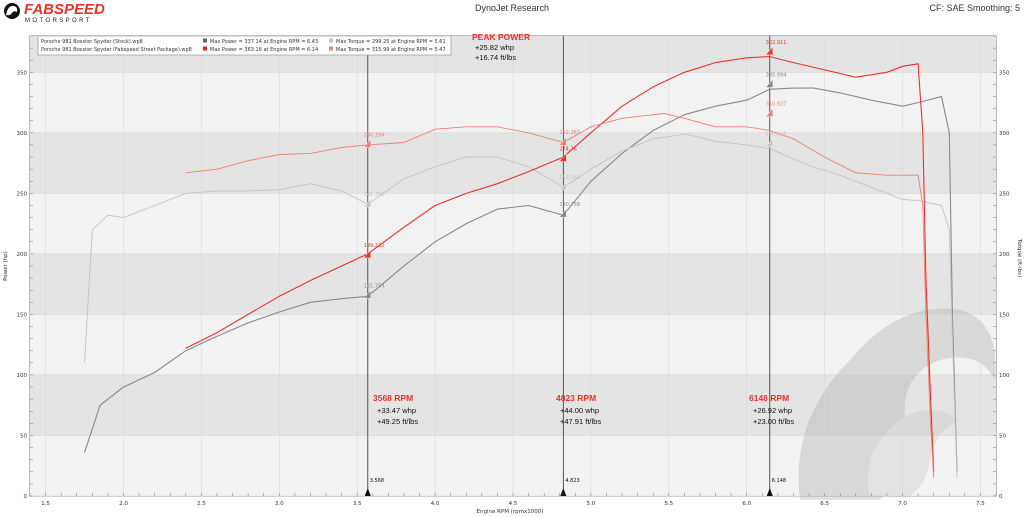 Image resolution: width=1024 pixels, height=517 pixels. What do you see at coordinates (1004, 376) in the screenshot?
I see `y2-tick-label: 100` at bounding box center [1004, 376].